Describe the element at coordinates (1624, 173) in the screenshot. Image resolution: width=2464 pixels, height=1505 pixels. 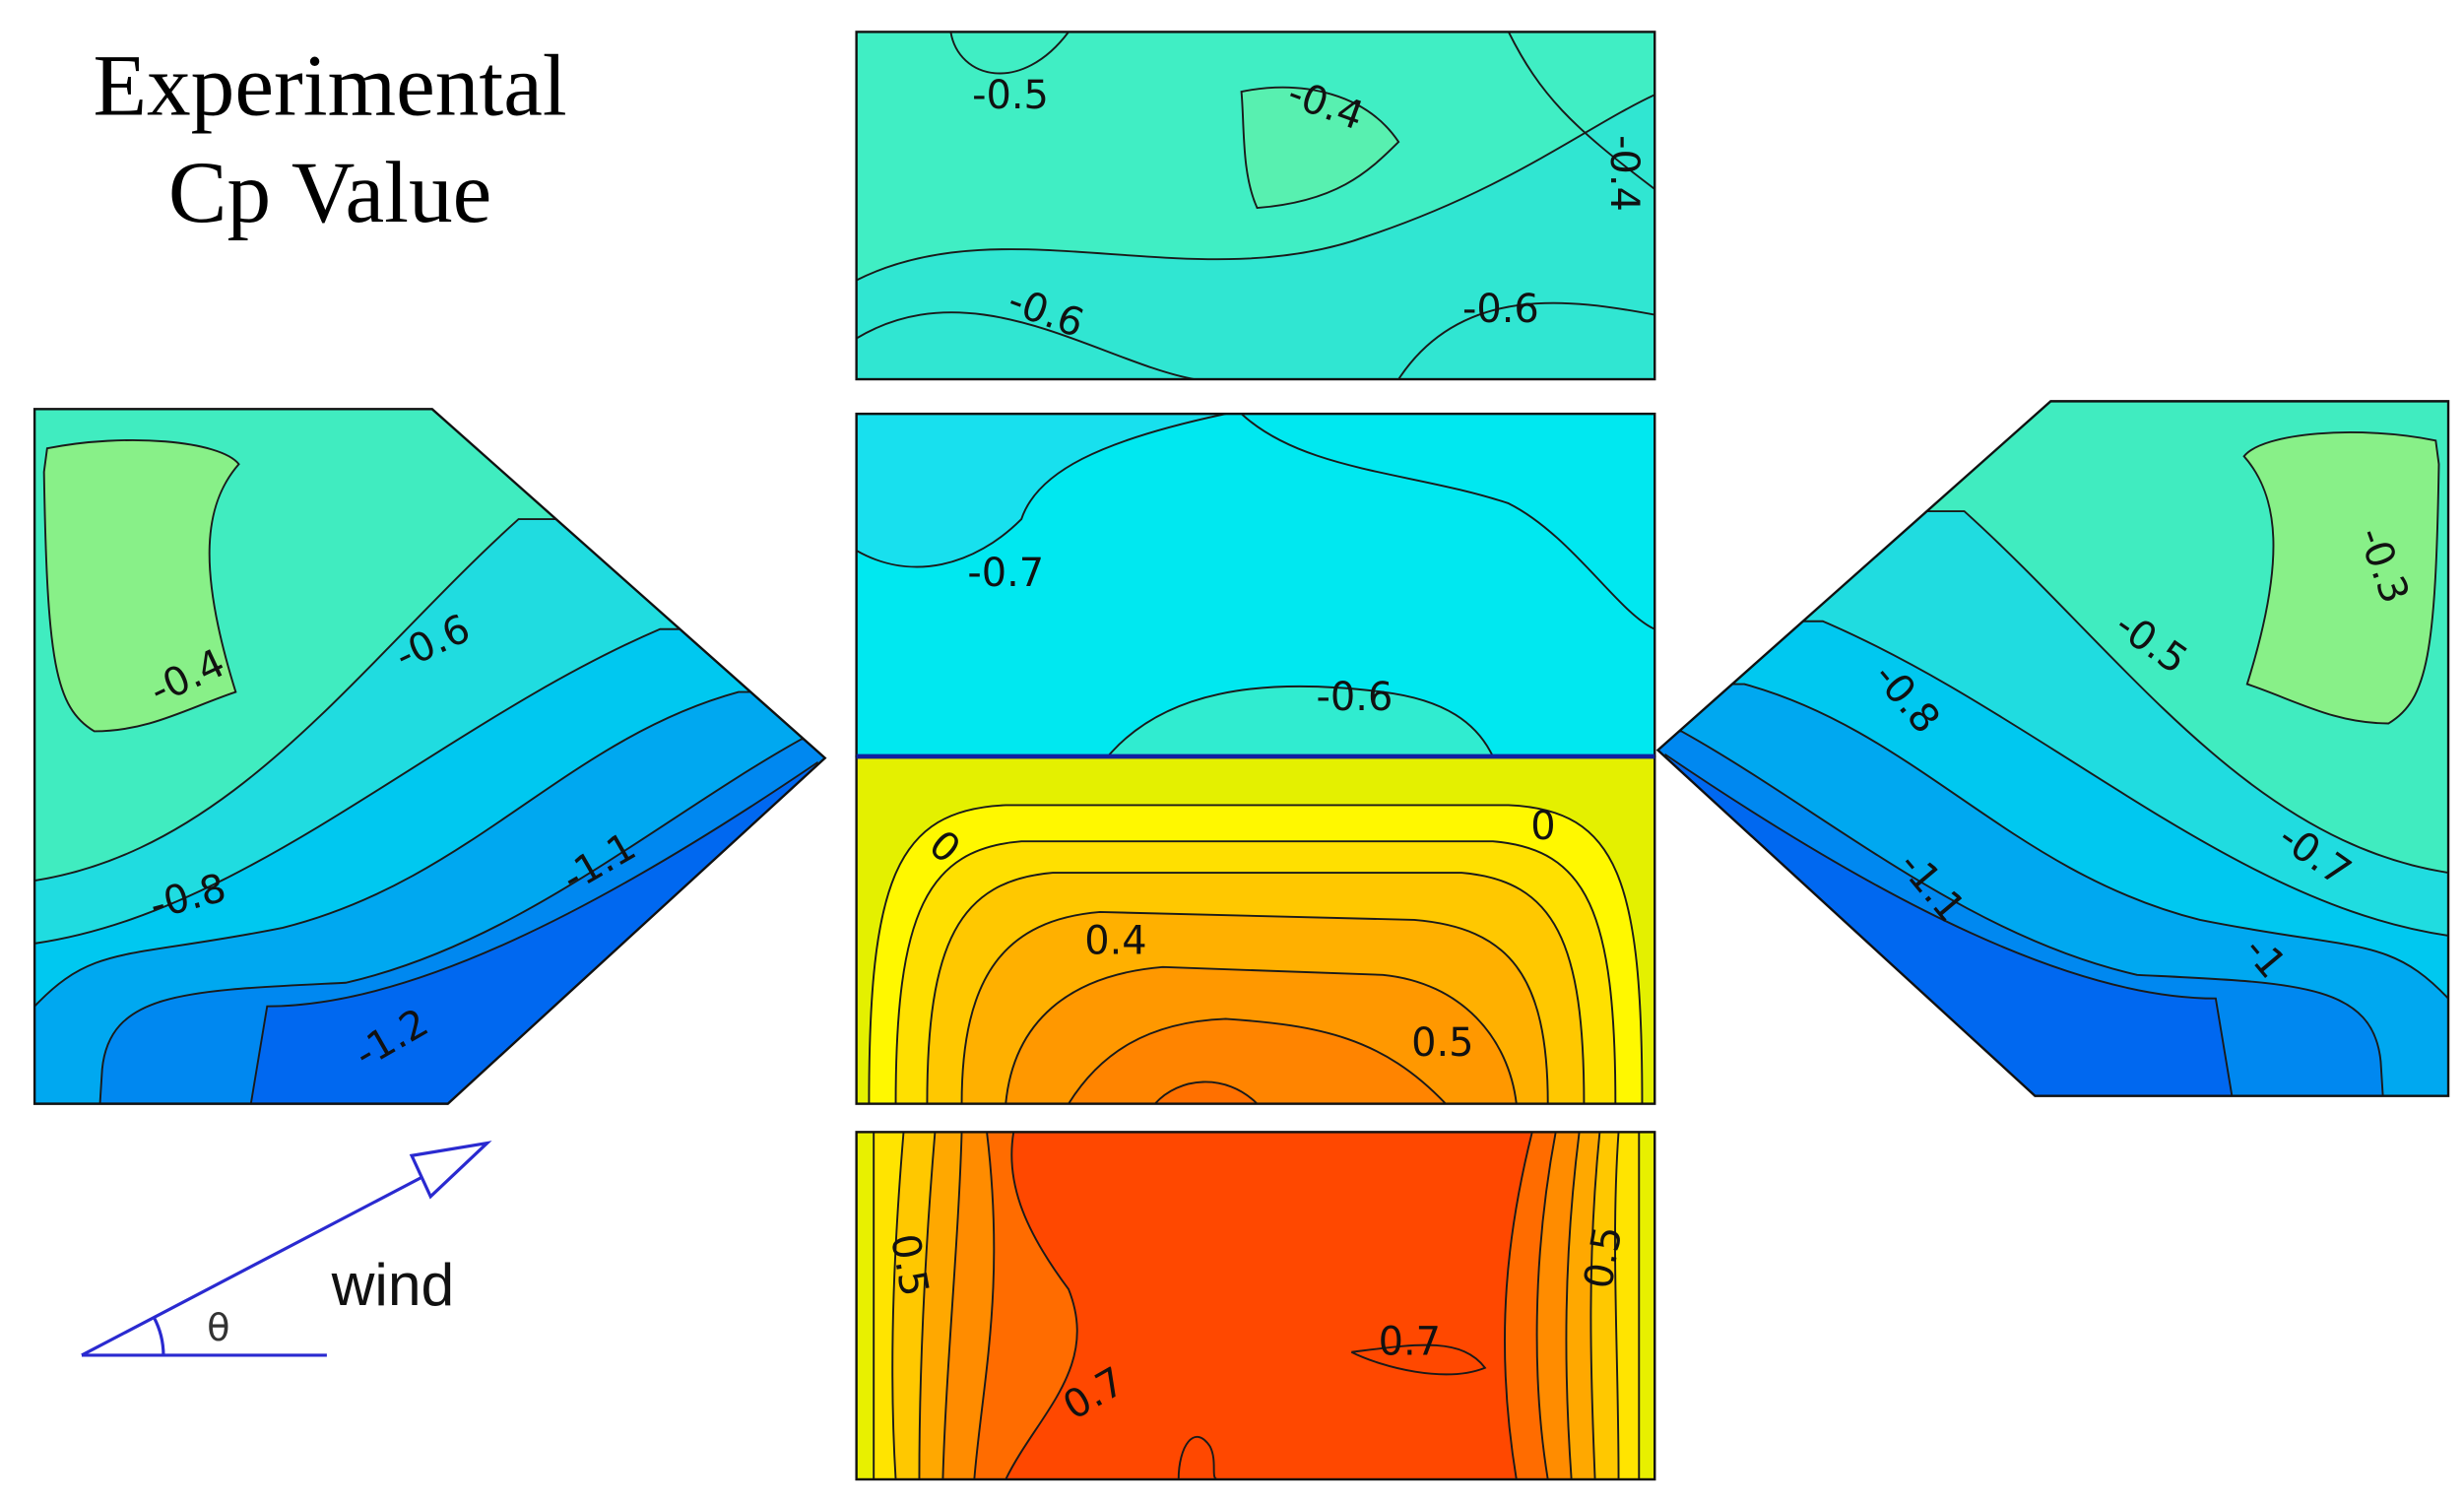
I see `contour-label: -0.4` at that location.